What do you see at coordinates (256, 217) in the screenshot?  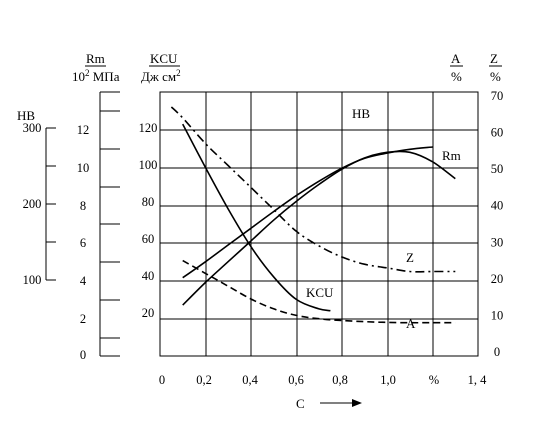 I see `series-line-kcu` at bounding box center [256, 217].